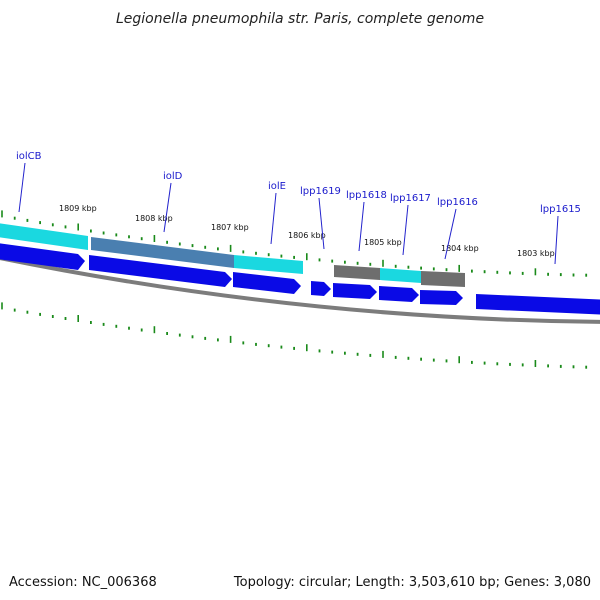 The width and height of the screenshot is (600, 600). Describe the element at coordinates (361, 226) in the screenshot. I see `gene-link-lpp1618` at that location.